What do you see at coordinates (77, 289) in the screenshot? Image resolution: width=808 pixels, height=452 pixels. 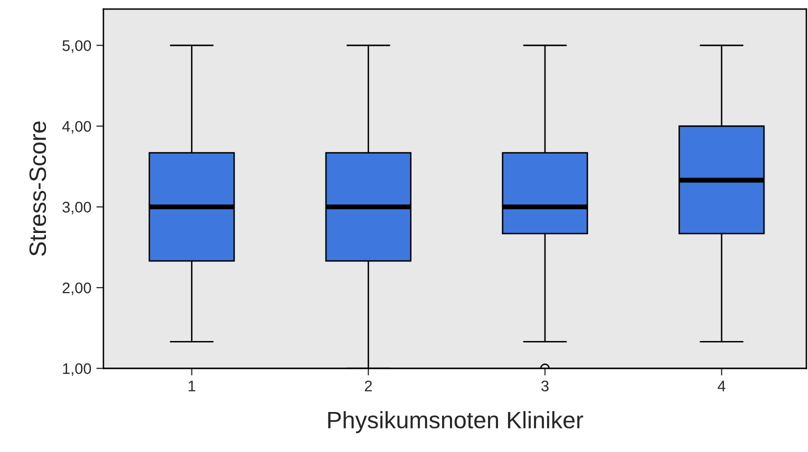 I see `y-tick-label: 2,00` at bounding box center [77, 289].